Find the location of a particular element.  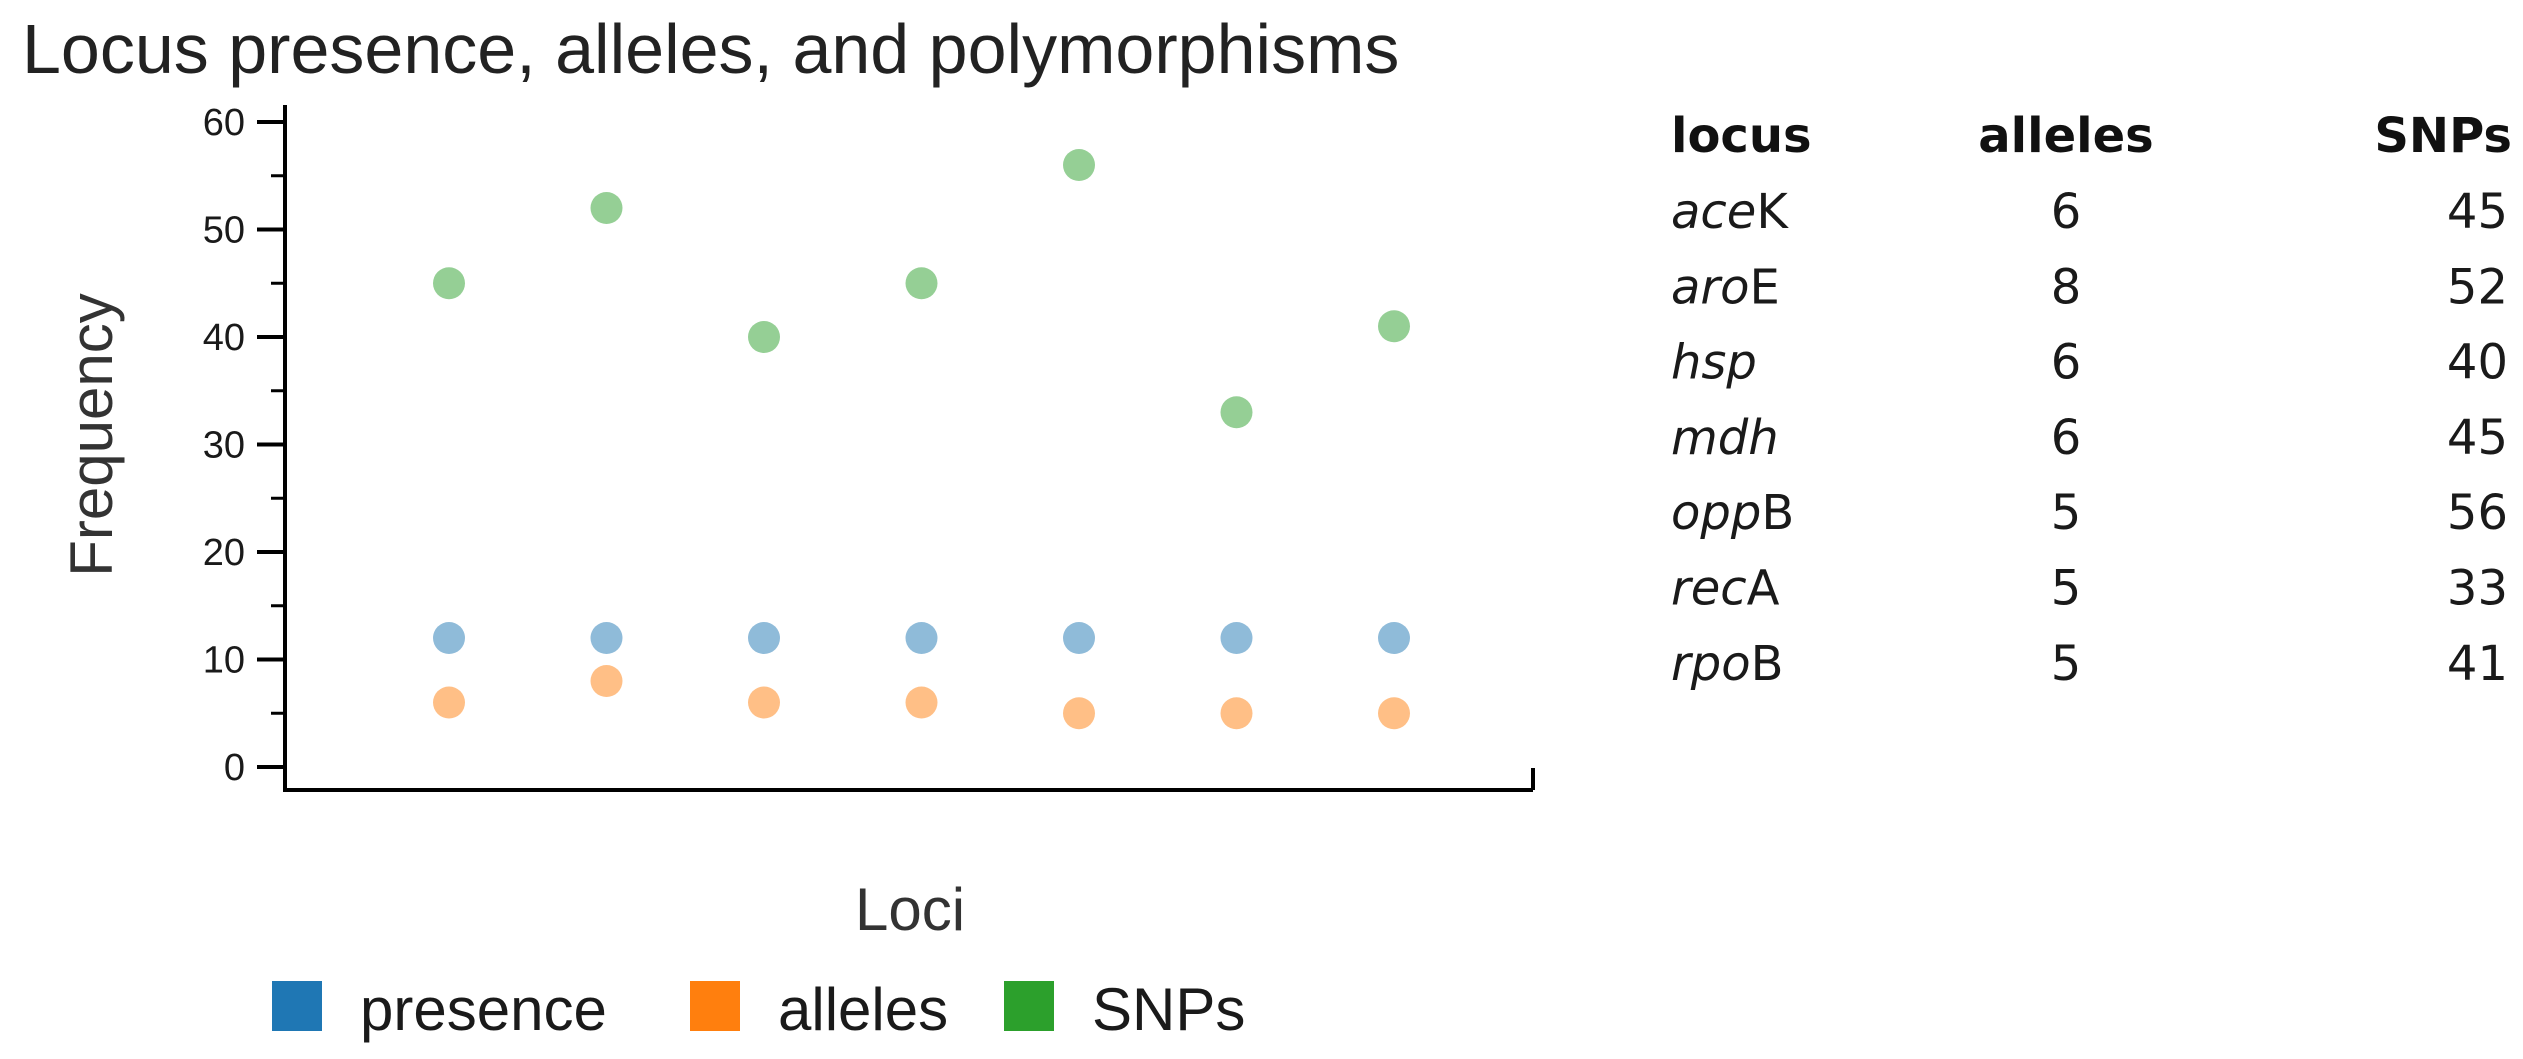

presence-legend-swatch is located at coordinates (297, 1006).